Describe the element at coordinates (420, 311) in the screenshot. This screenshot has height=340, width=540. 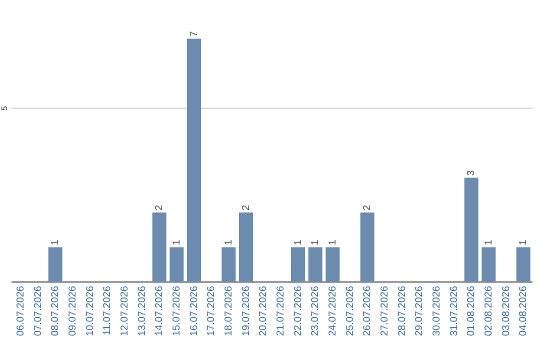
I see `x-tick-label: 29.07.2026` at that location.